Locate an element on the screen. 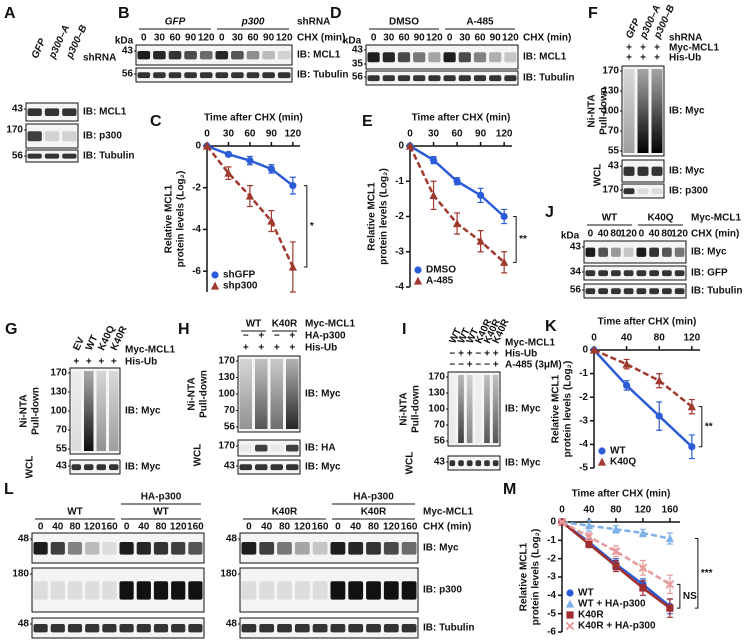 This screenshot has height=642, width=750. y-axis-title: Relative MCL1 is located at coordinates (524, 576).